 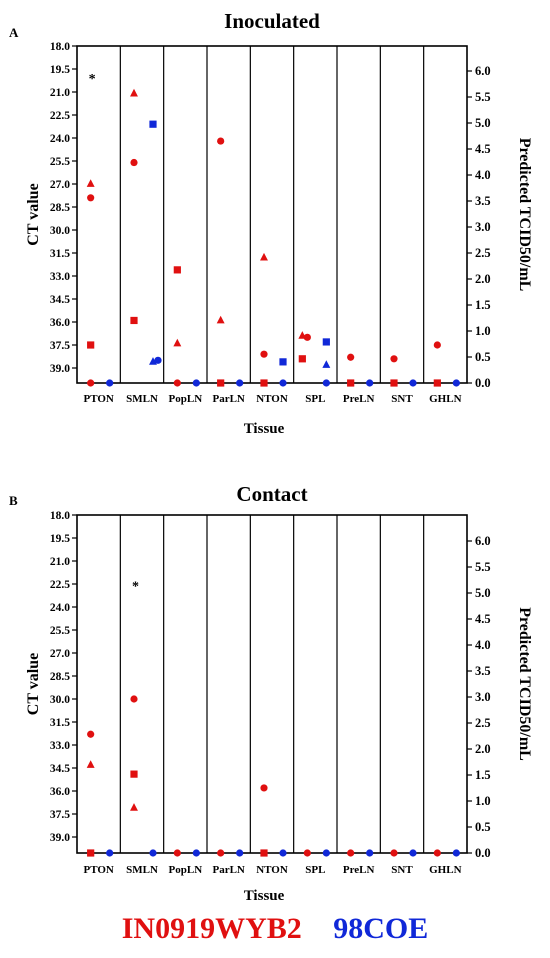 What do you see at coordinates (33, 684) in the screenshot?
I see `y-axis-label-left: CT value` at bounding box center [33, 684].